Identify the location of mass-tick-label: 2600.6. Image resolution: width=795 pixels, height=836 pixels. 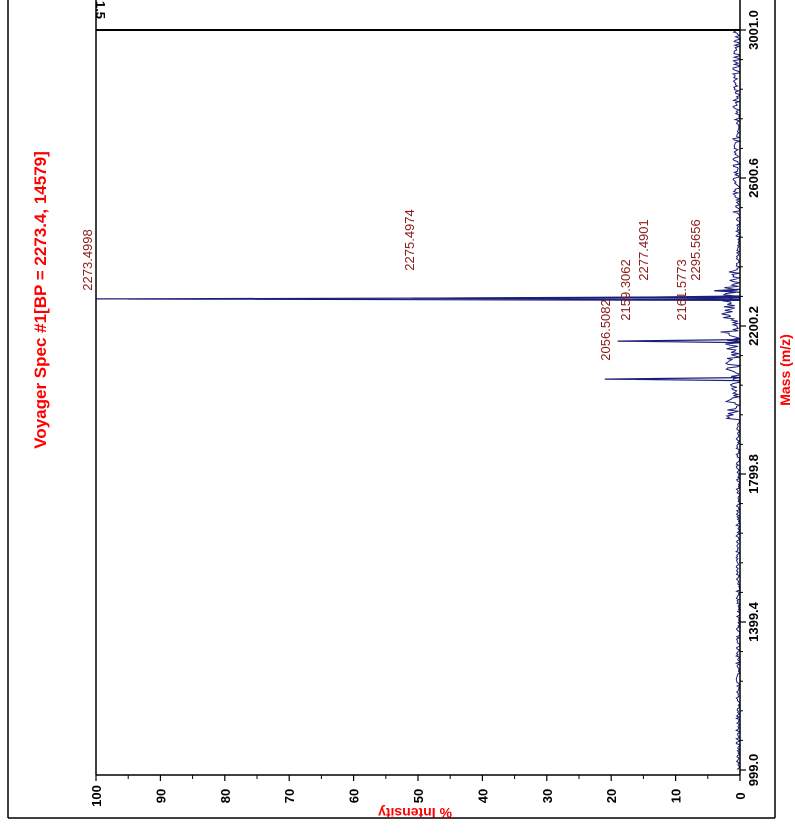
(753, 178).